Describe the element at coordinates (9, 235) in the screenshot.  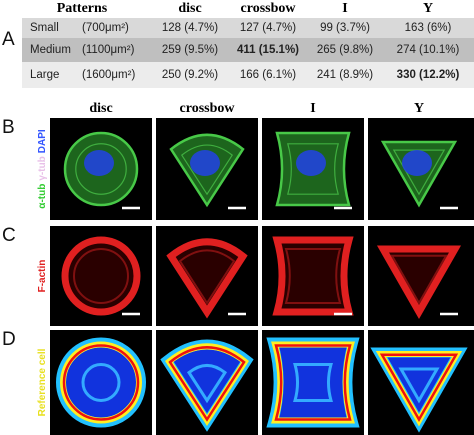
I see `panel-label: C` at that location.